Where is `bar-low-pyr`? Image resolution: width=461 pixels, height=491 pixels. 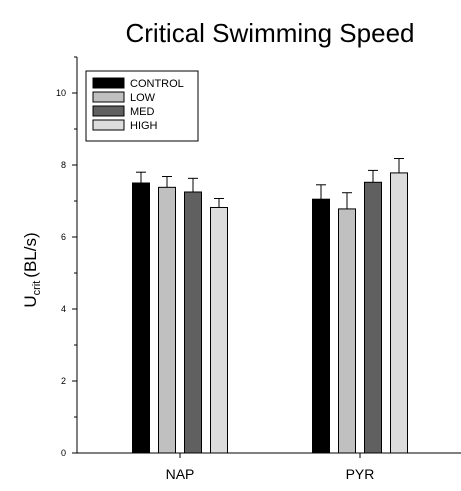
bar-low-pyr is located at coordinates (347, 331).